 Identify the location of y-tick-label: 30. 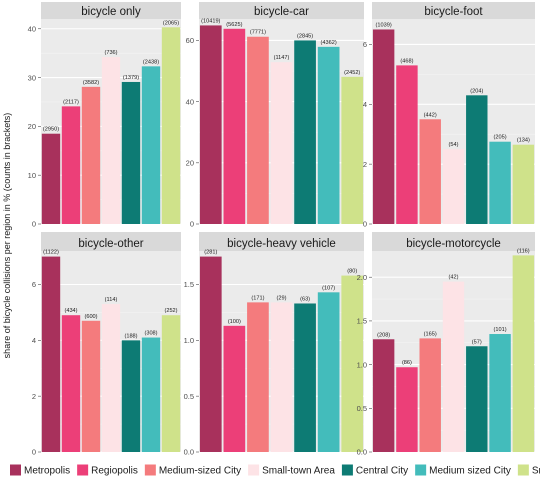
(32, 77).